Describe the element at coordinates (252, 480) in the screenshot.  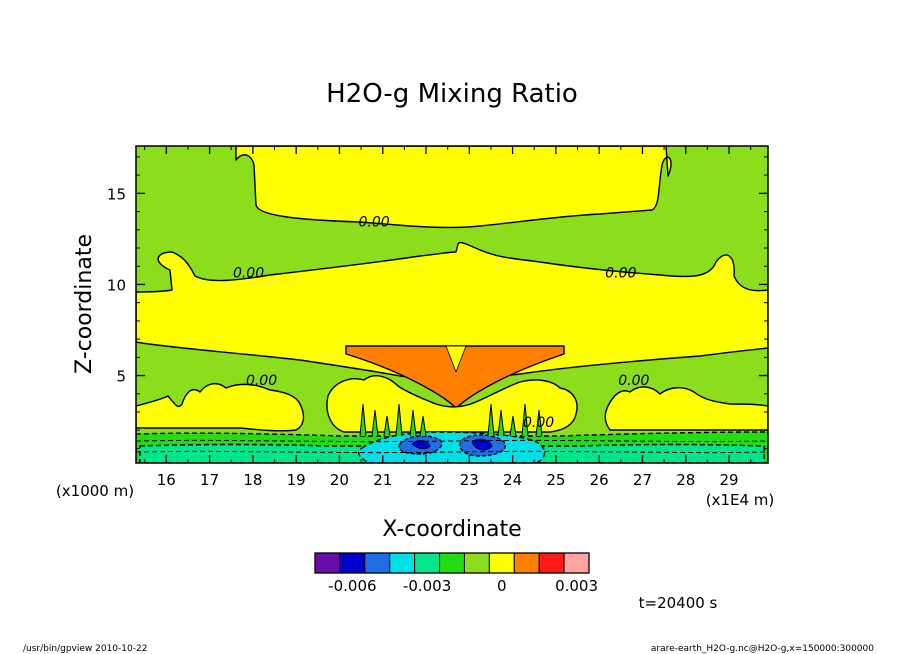
I see `x-tick-label-18: 18` at that location.